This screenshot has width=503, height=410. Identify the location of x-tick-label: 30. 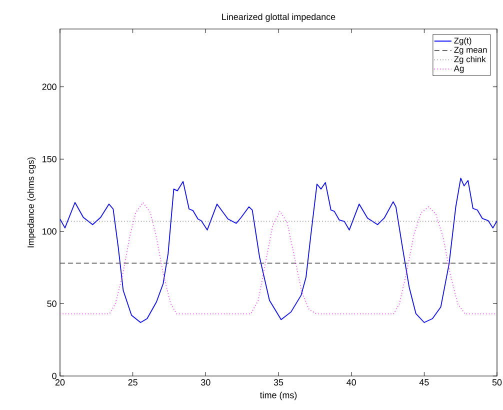
(205, 382).